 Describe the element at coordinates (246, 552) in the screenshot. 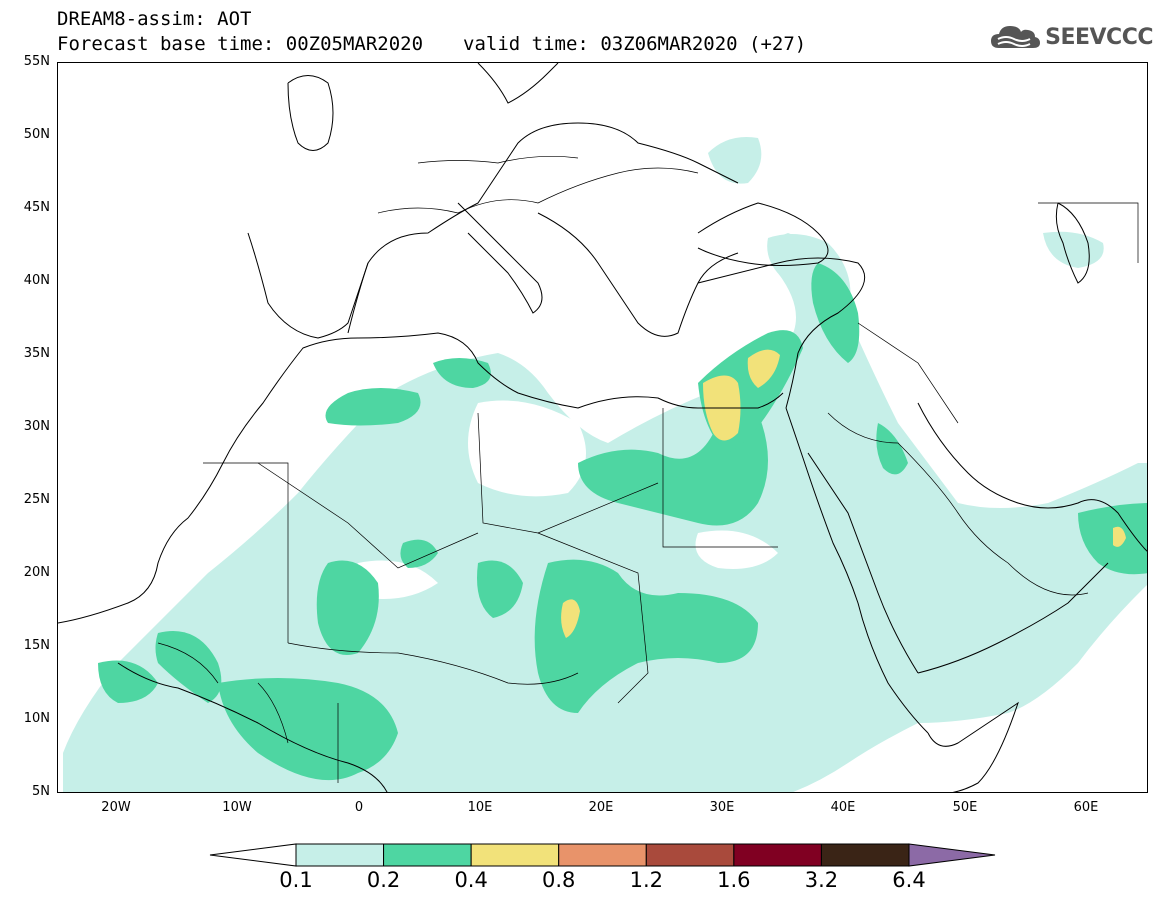

I see `border-mauritania` at that location.